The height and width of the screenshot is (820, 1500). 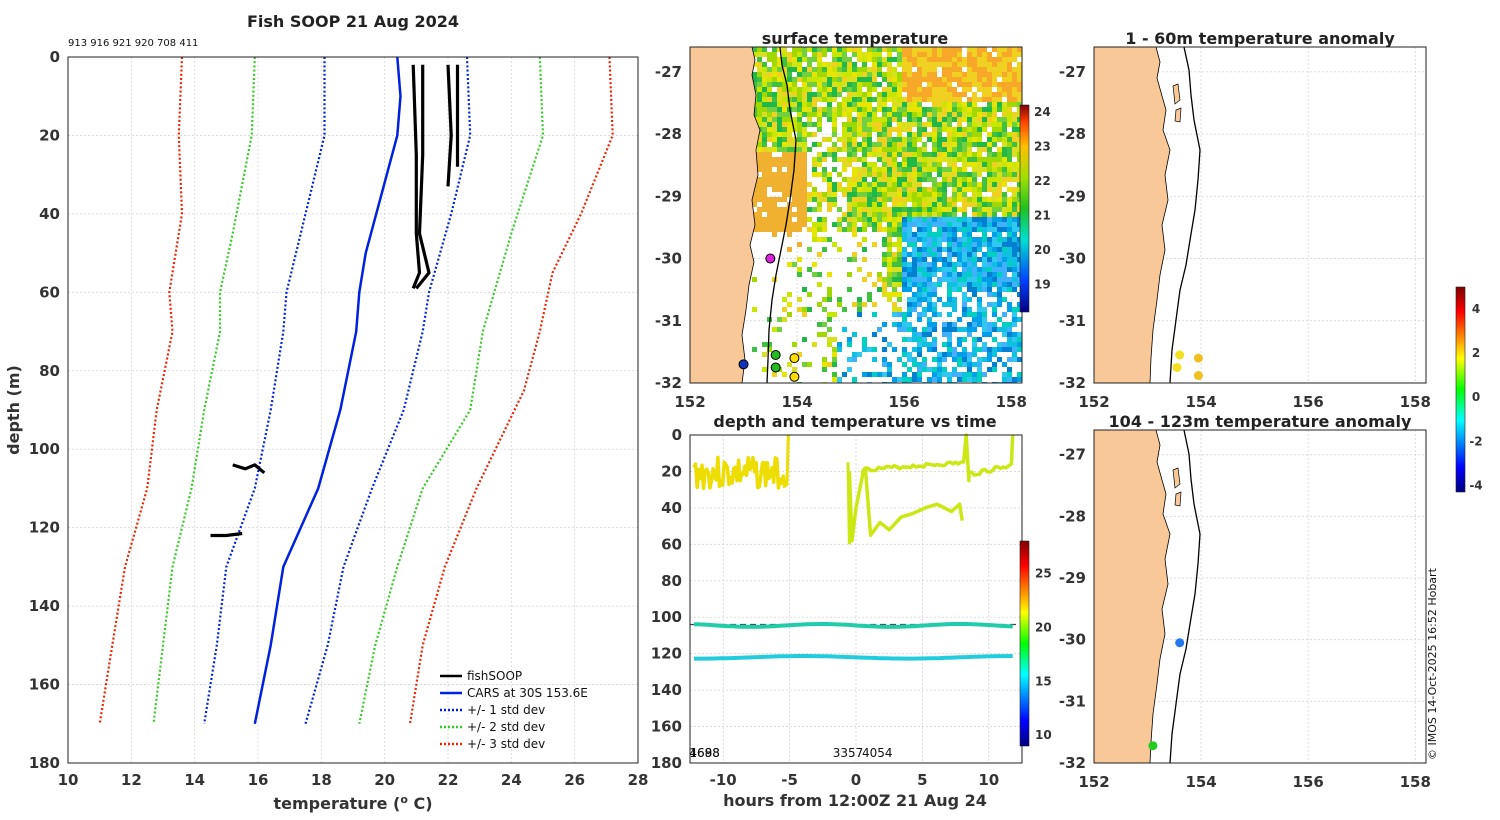 I want to click on x-tick-label: 22, so click(x=448, y=780).